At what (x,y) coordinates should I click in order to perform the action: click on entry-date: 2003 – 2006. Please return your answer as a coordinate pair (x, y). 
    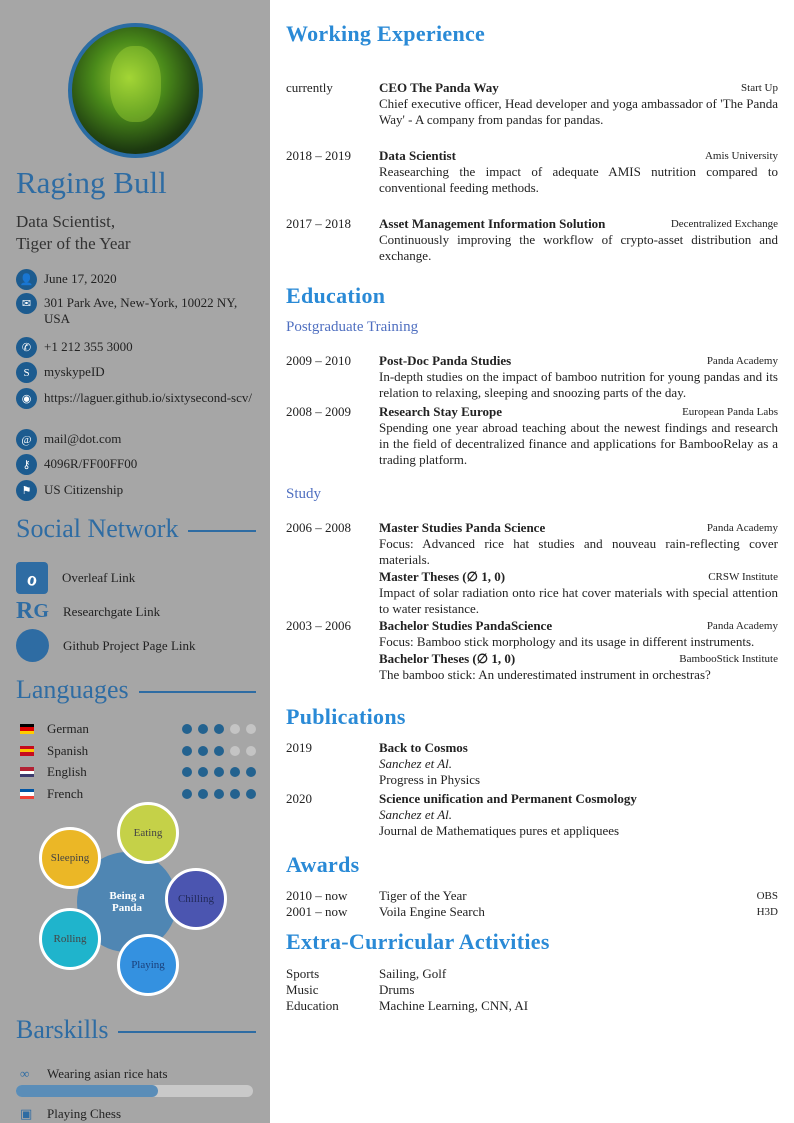
    Looking at the image, I should click on (318, 625).